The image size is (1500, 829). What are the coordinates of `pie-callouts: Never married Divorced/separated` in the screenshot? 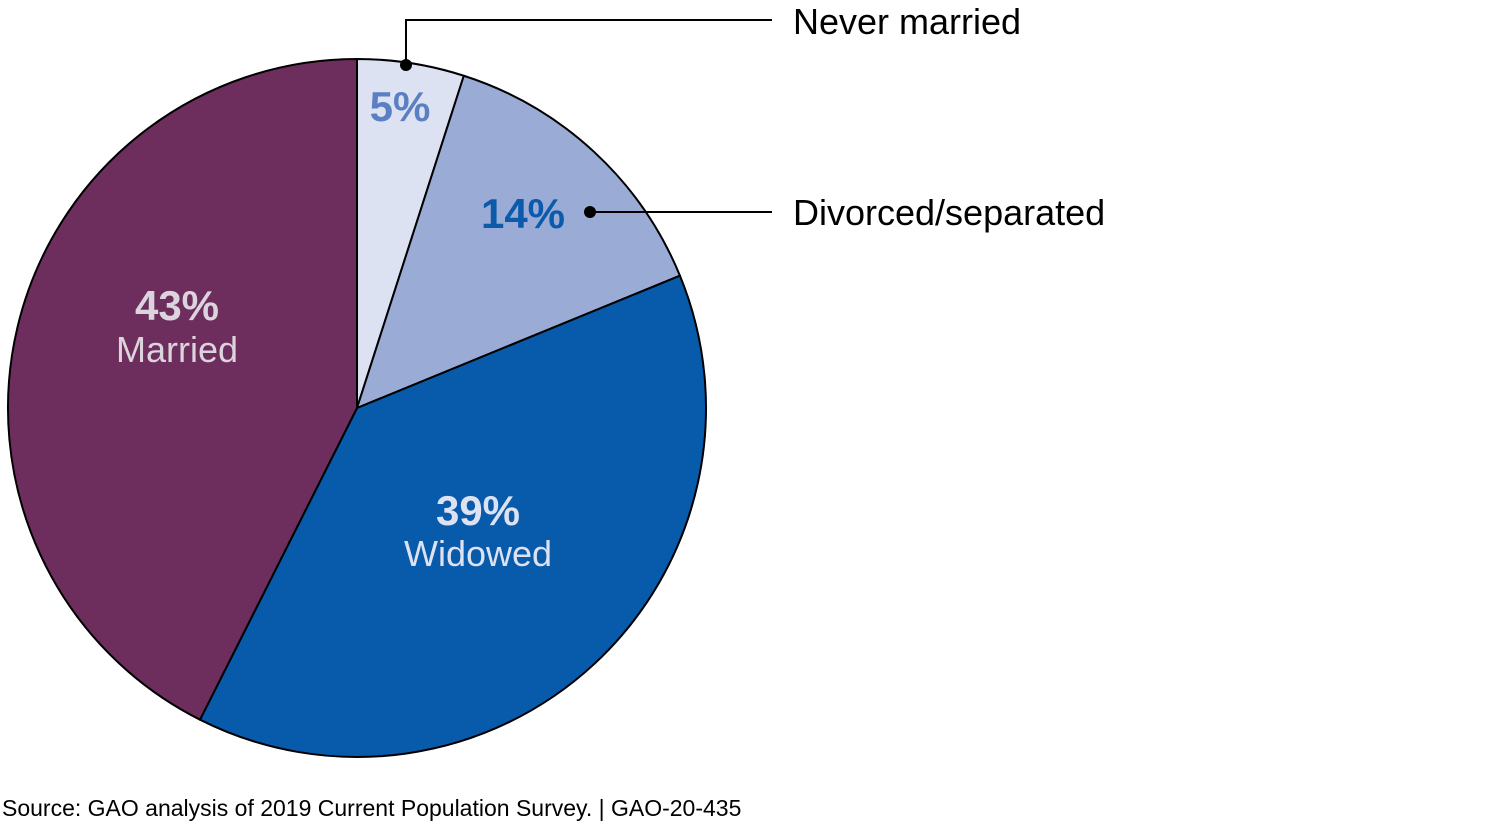 It's located at (752, 117).